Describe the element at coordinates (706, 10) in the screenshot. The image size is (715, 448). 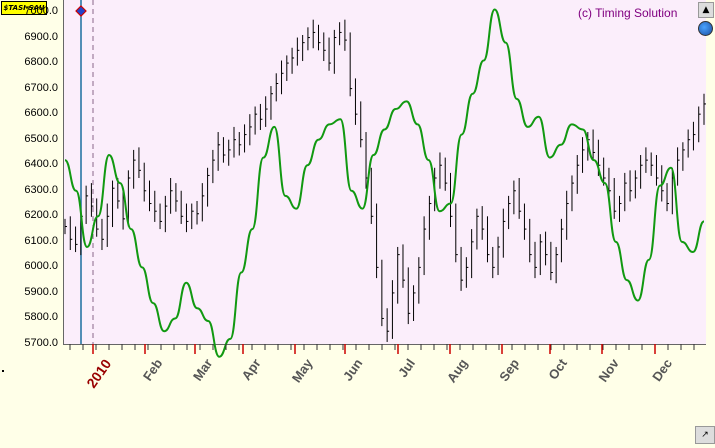
I see `up-arrow-icon: ▲` at that location.